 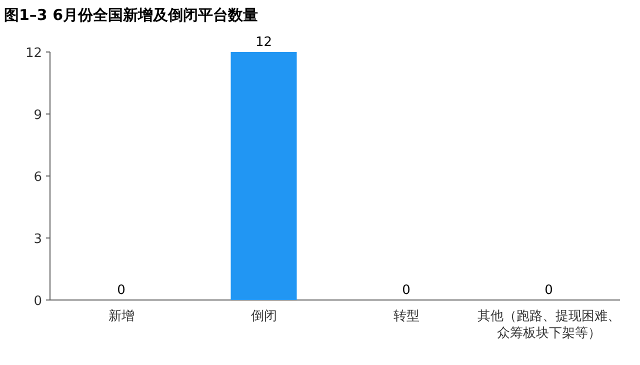 I want to click on x-tick-label: 转型, so click(x=406, y=316).